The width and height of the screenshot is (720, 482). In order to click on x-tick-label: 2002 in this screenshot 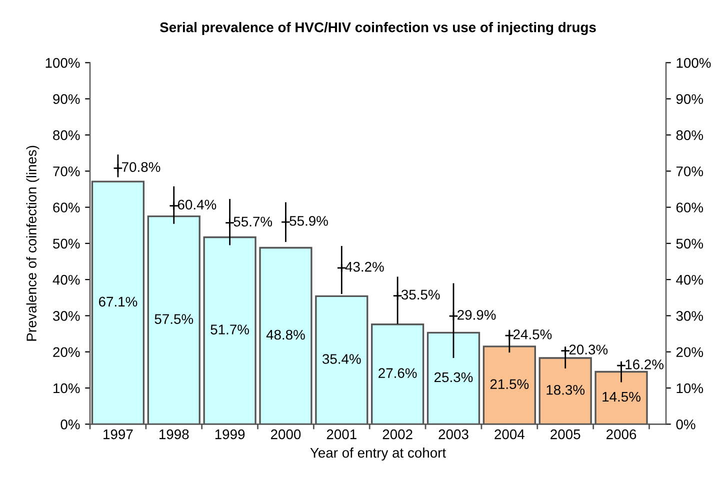, I will do `click(397, 434)`.